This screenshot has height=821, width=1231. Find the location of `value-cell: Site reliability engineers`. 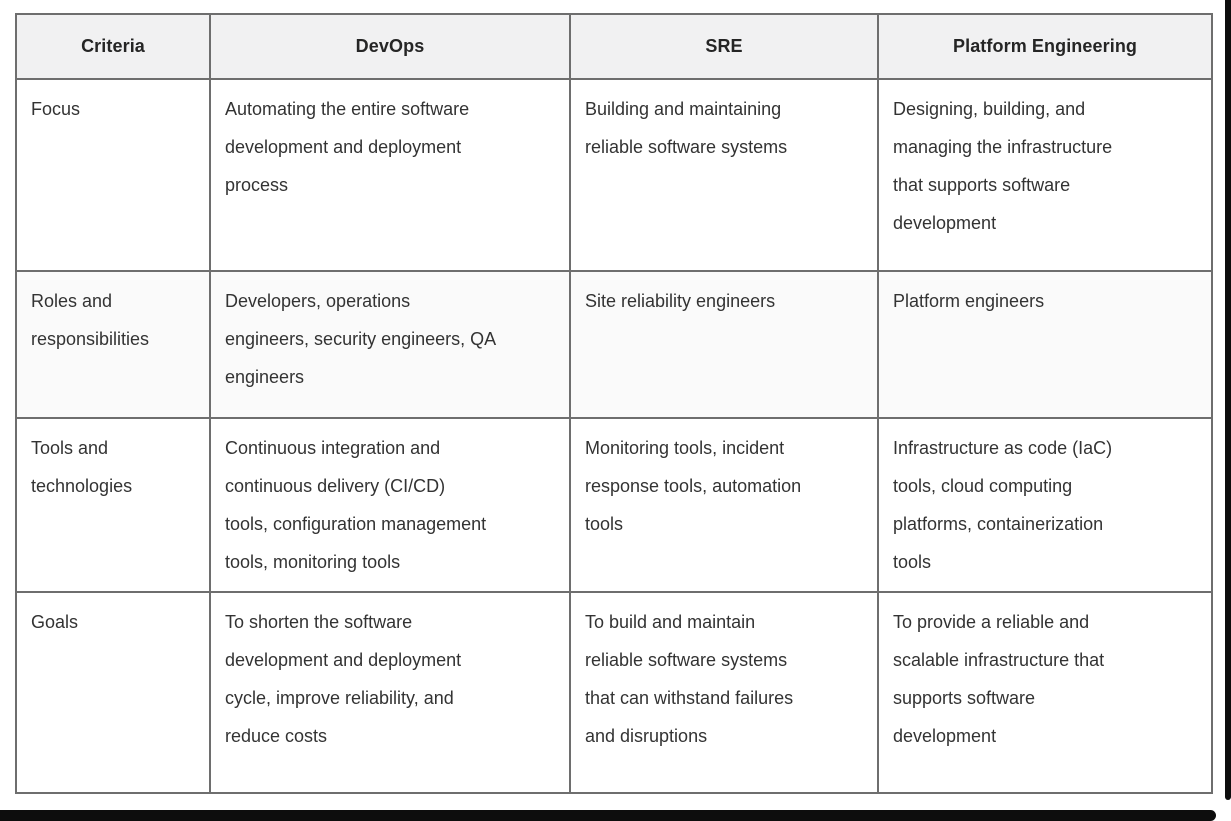

value-cell: Site reliability engineers is located at coordinates (724, 344).